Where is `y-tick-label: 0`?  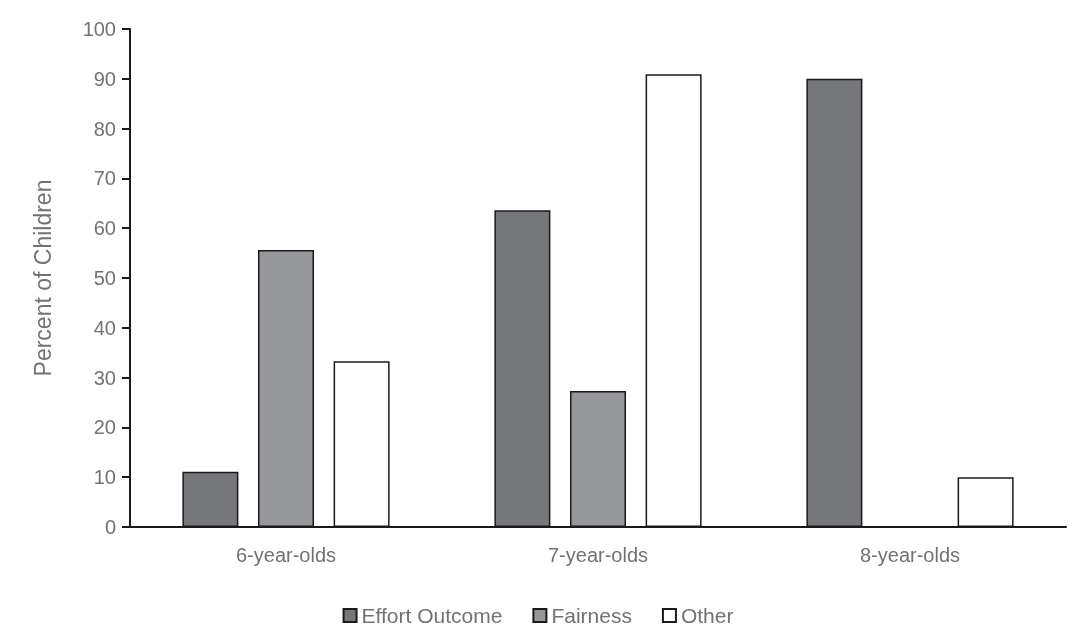 y-tick-label: 0 is located at coordinates (110, 527).